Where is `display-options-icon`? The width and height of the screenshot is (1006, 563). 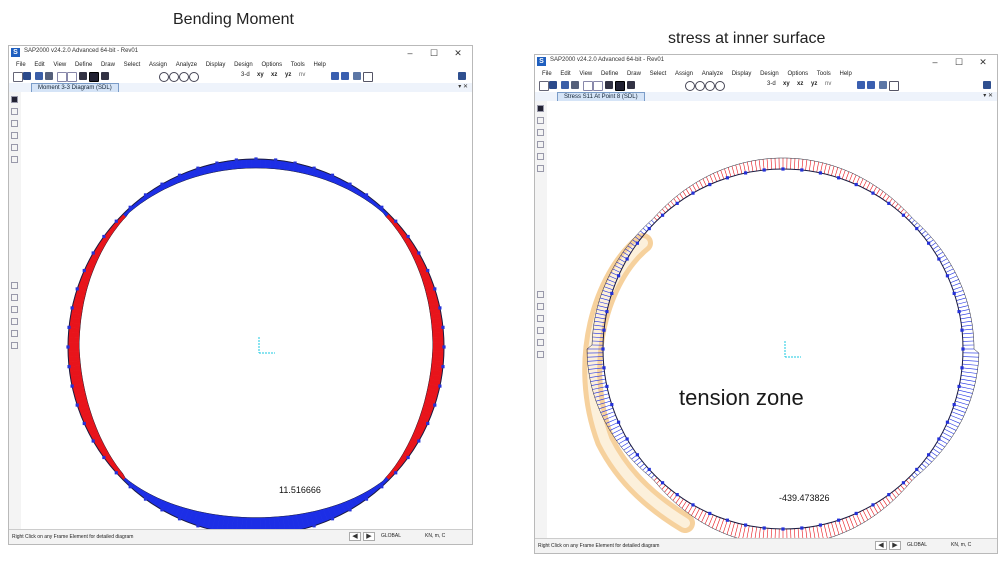
display-options-icon is located at coordinates (357, 76).